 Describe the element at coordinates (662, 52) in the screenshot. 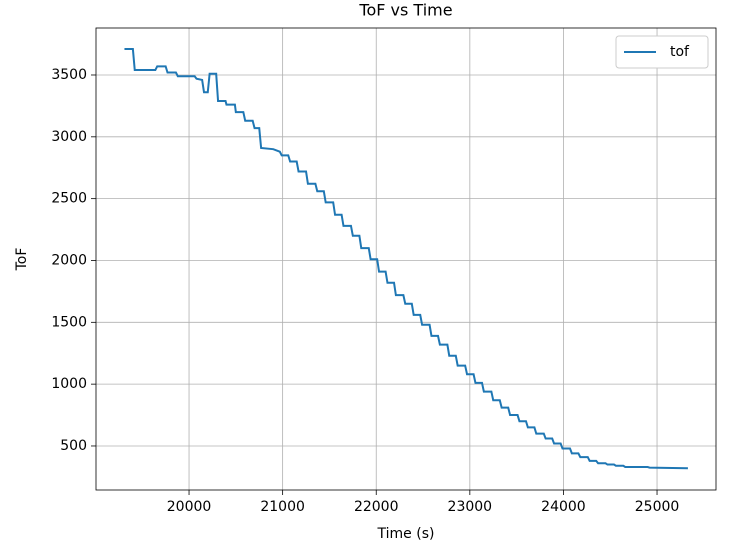

I see `legend-box` at that location.